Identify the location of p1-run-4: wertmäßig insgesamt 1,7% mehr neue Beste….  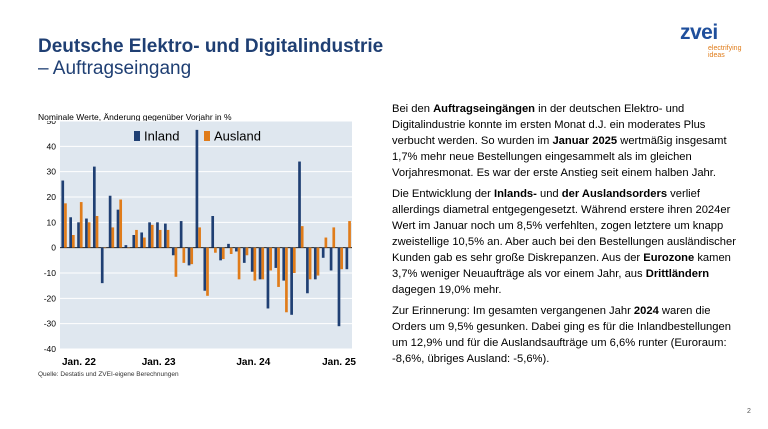
(559, 157).